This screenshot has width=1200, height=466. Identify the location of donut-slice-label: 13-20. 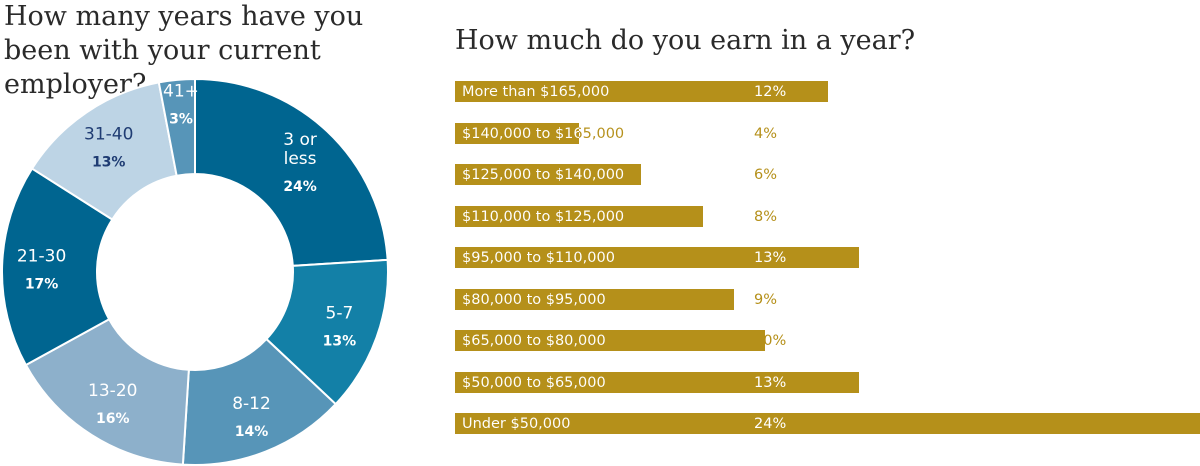
(112, 391).